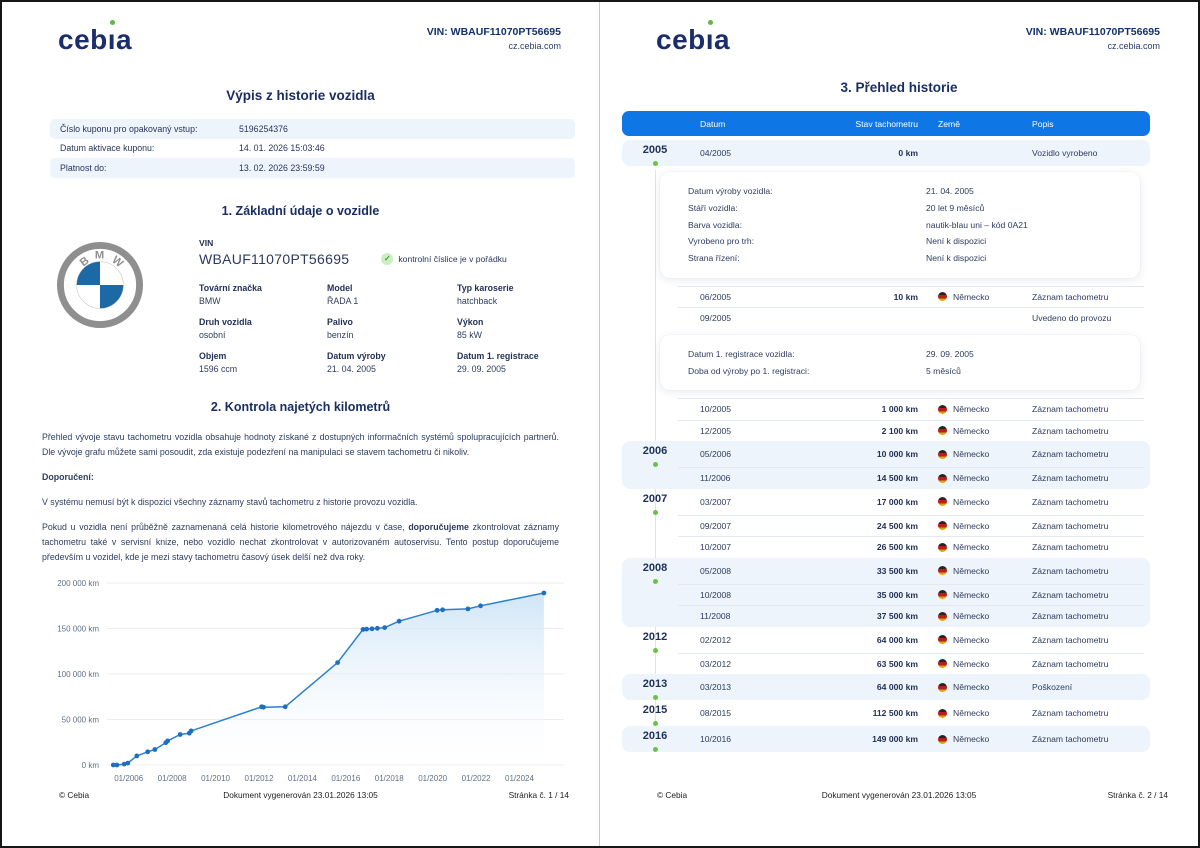  Describe the element at coordinates (655, 640) in the screenshot. I see `year-marker: 2012` at that location.